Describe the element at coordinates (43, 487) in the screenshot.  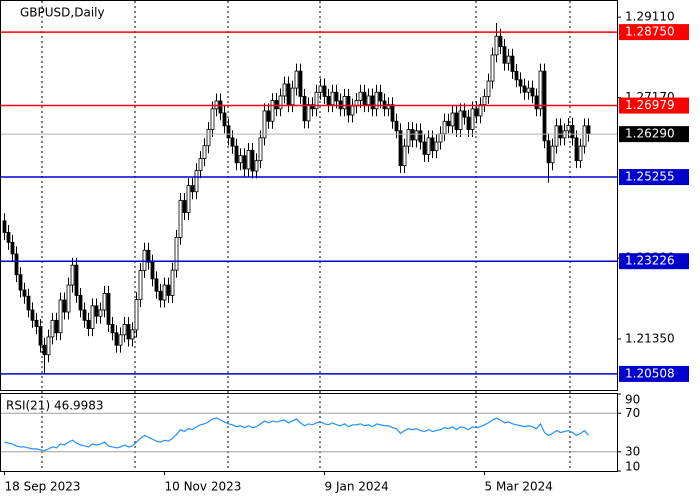
I see `x-tick-label: 18 Sep 2023` at that location.